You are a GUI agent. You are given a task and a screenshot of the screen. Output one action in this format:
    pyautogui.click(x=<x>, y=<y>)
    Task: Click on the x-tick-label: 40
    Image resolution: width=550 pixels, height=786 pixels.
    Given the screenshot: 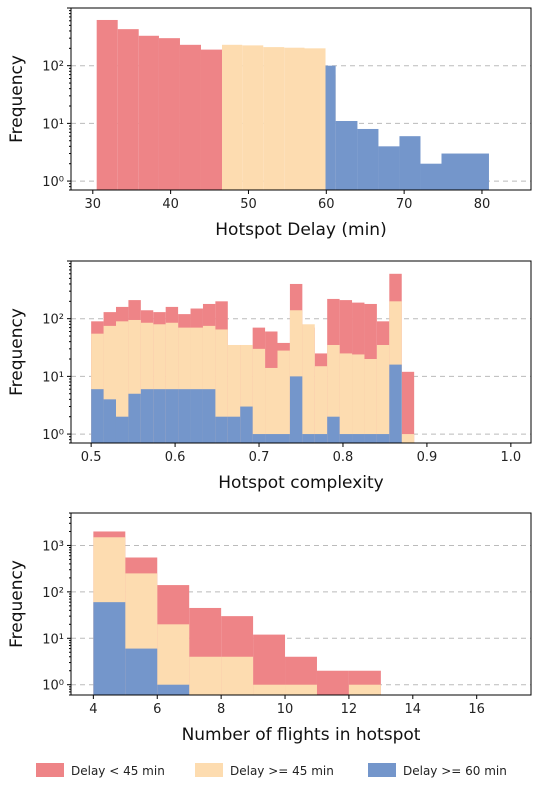 What is the action you would take?
    pyautogui.click(x=170, y=204)
    